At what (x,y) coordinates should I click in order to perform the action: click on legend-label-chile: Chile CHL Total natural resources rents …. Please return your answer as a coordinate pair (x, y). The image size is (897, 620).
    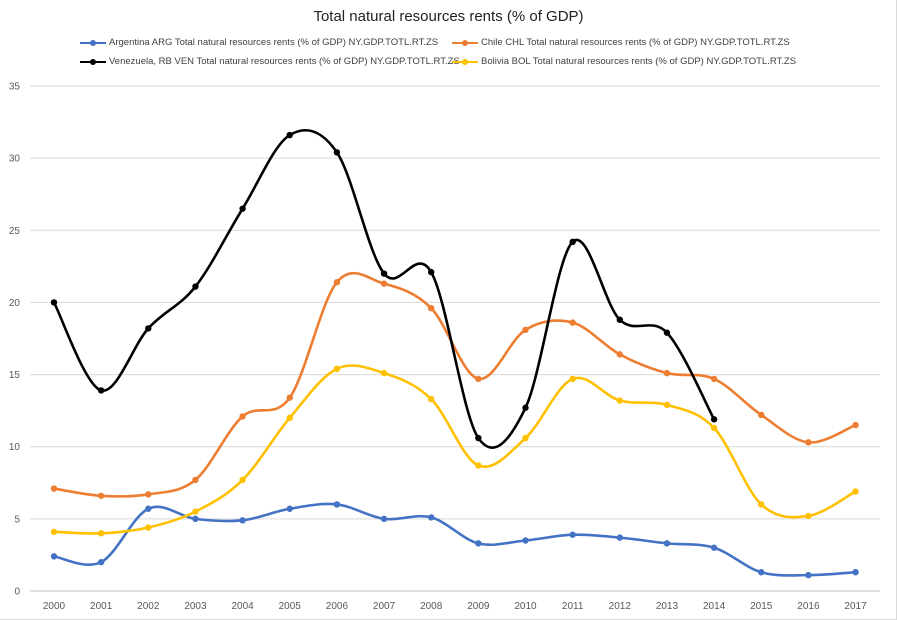
    Looking at the image, I should click on (635, 42).